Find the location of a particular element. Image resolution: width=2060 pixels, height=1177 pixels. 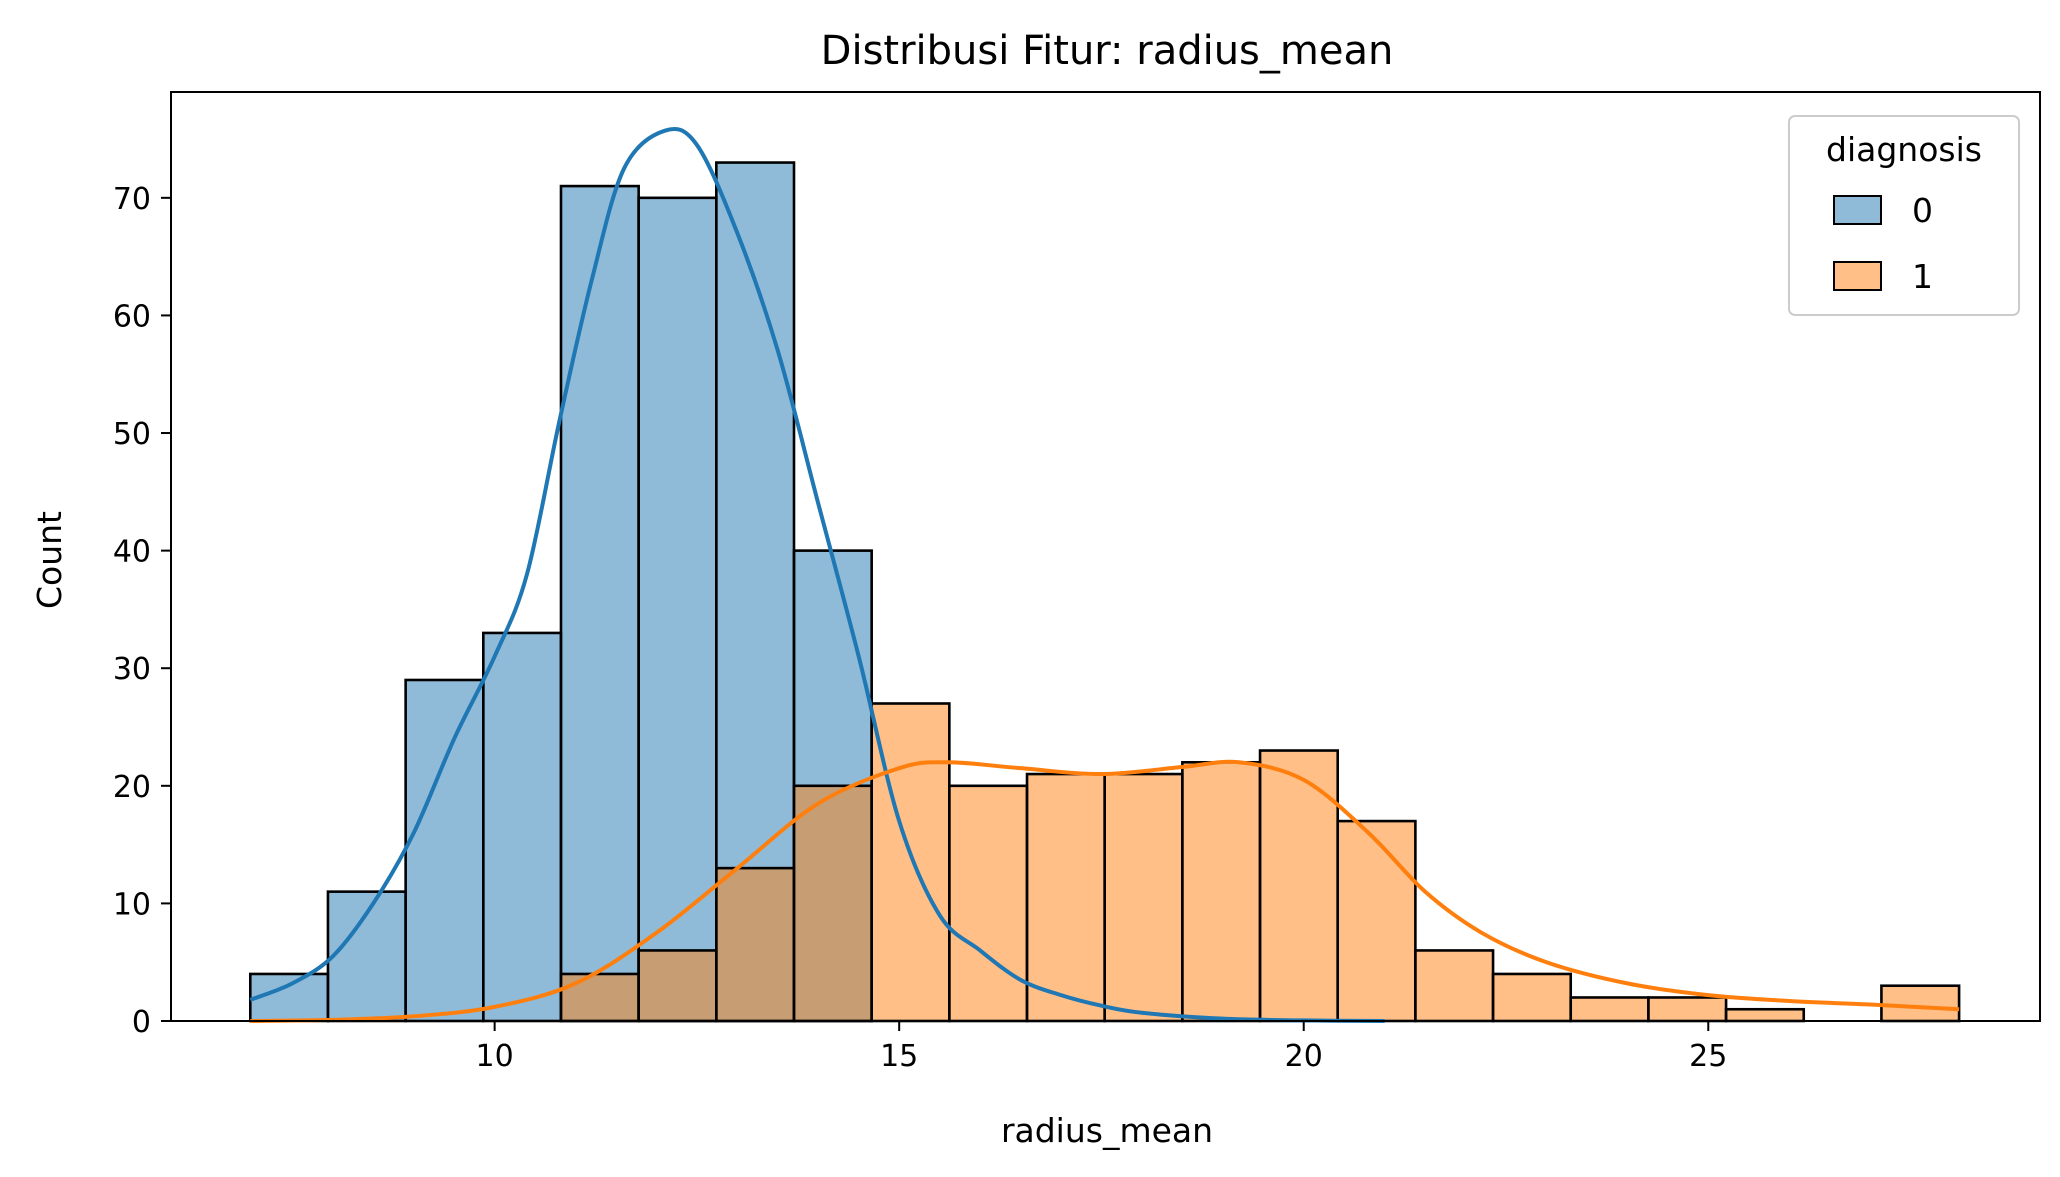

y-tick-label-30: 30 is located at coordinates (132, 669).